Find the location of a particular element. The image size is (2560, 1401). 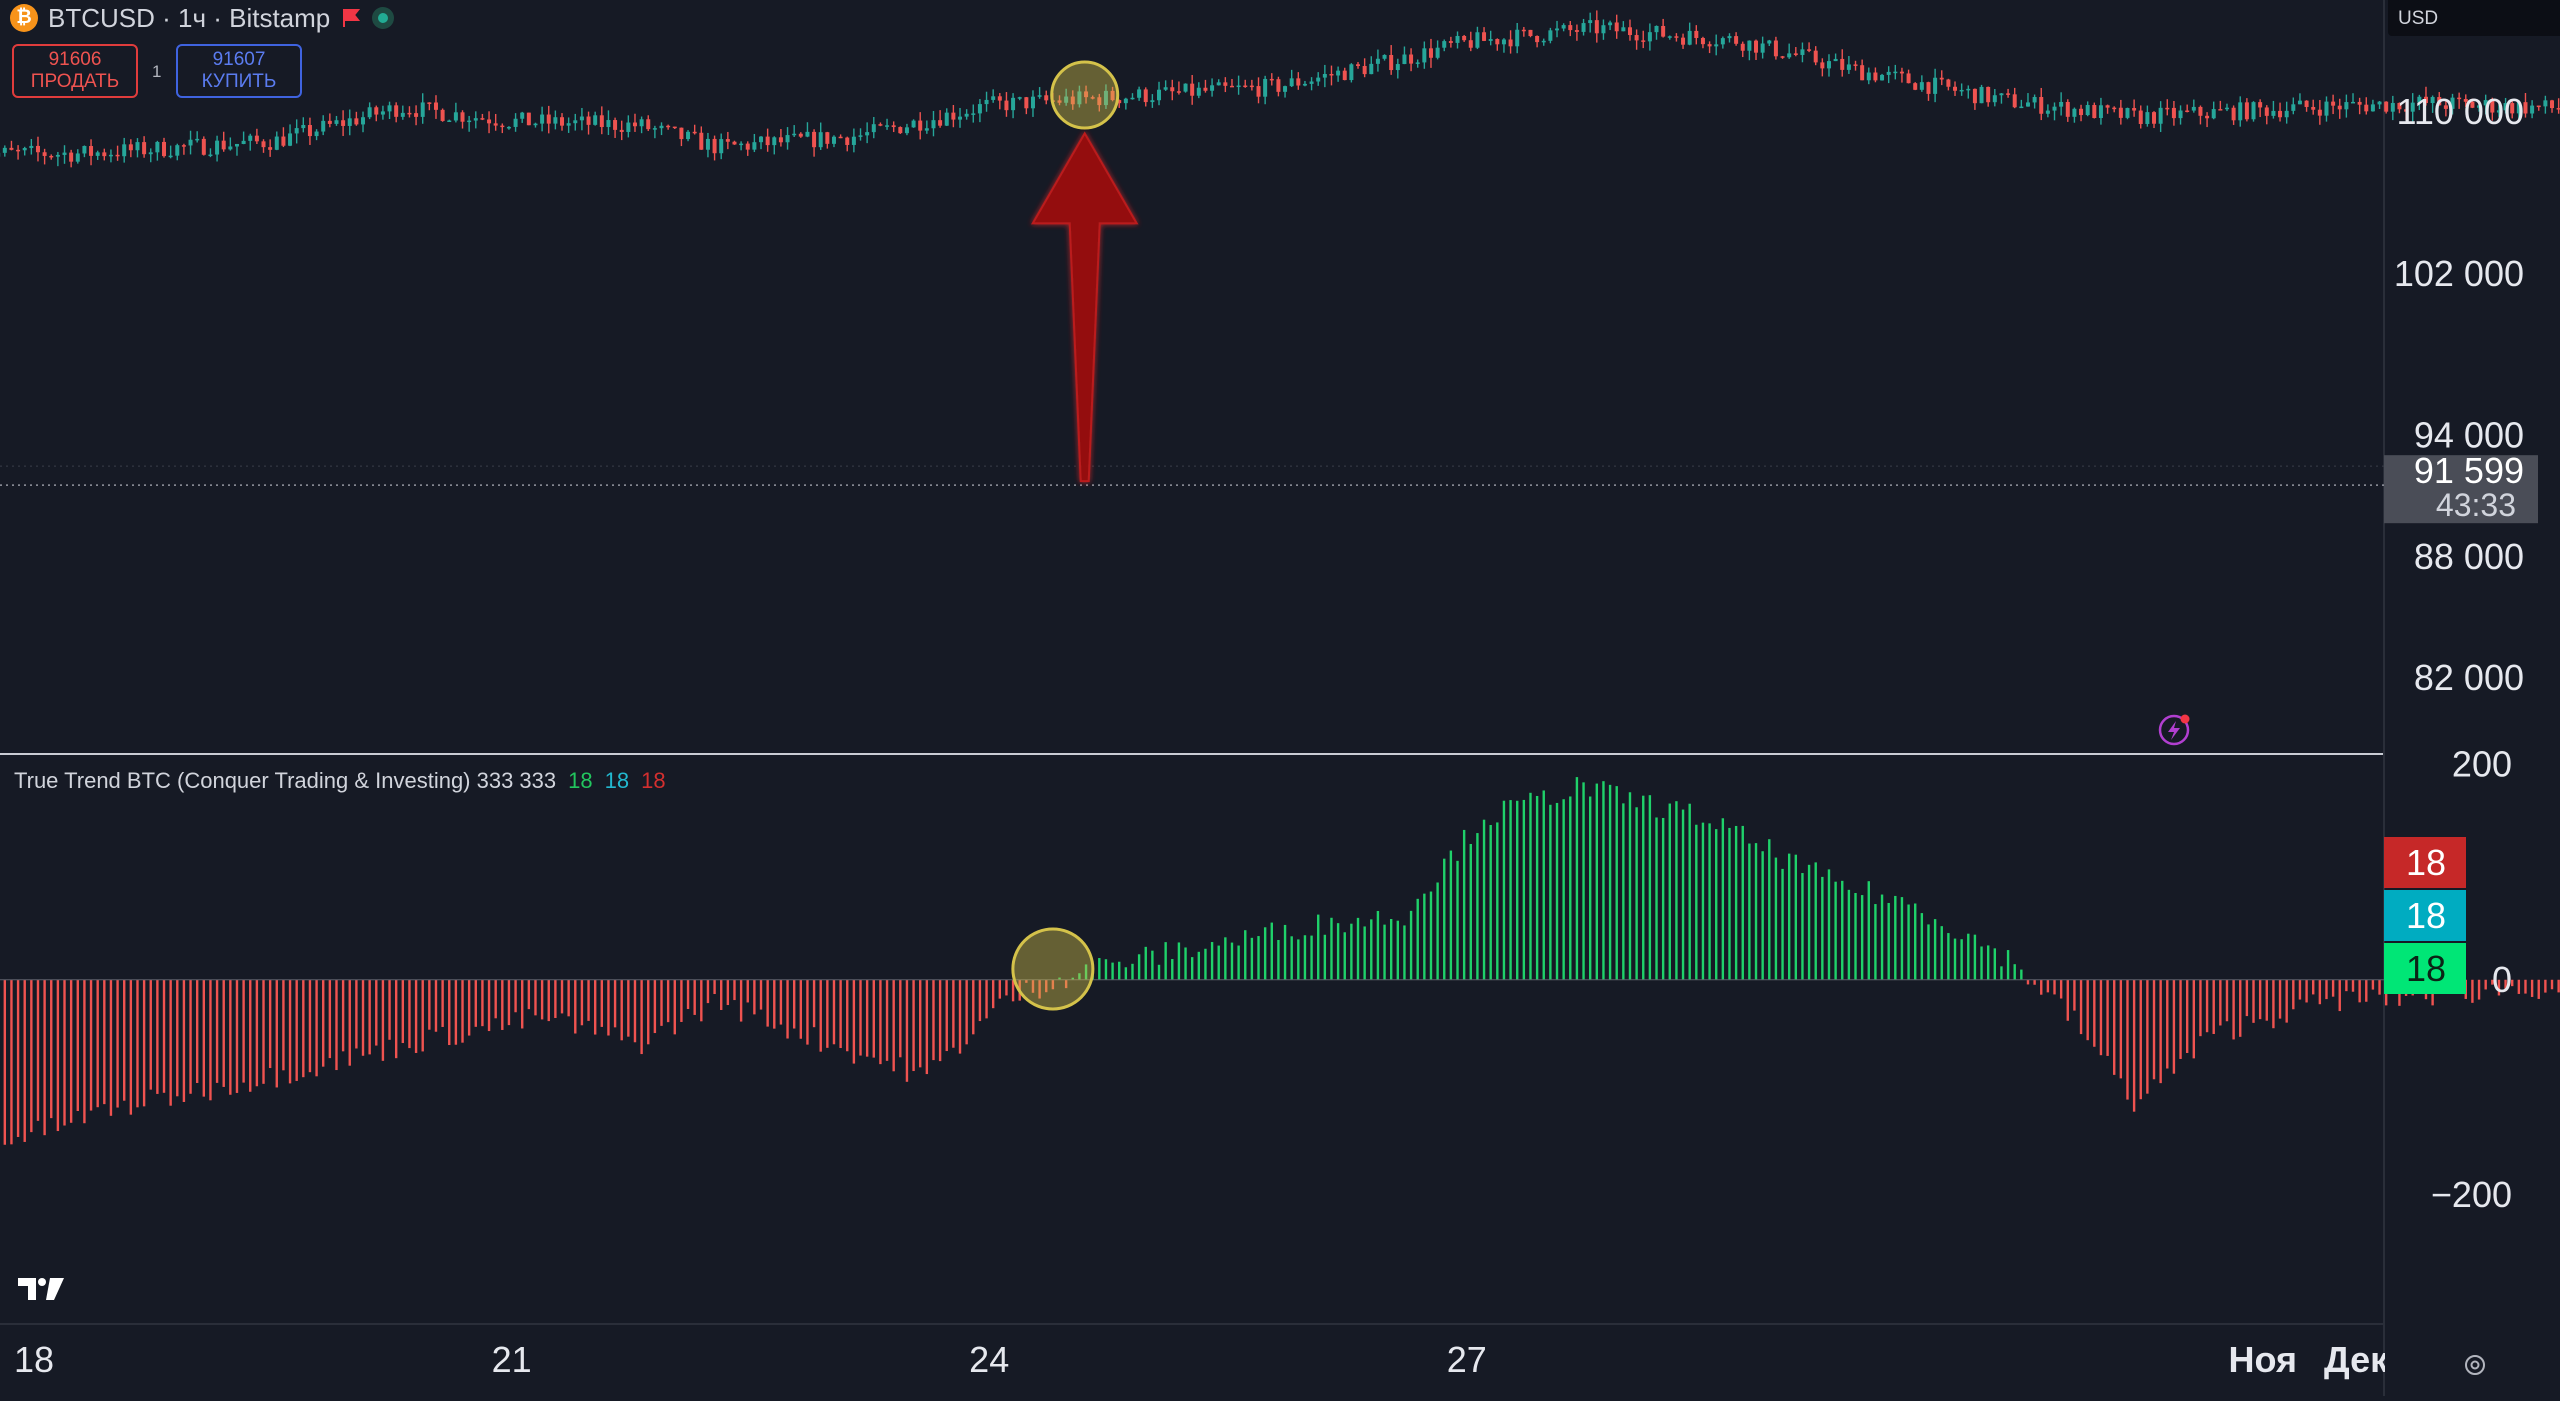

sell-button: 91606 ПРОДАТЬ is located at coordinates (75, 71).